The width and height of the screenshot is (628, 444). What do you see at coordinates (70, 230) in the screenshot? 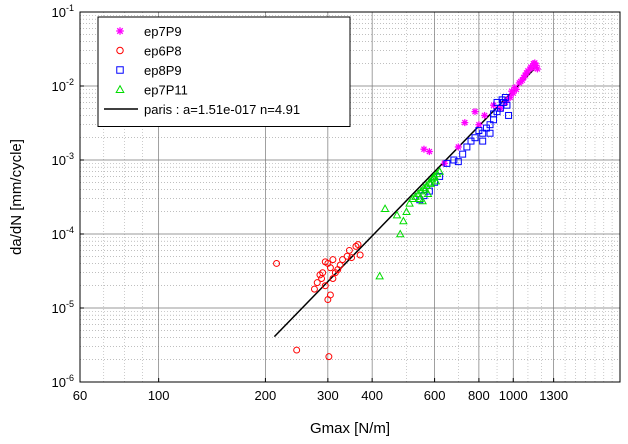
I see `y-tick-exponent: -4` at bounding box center [70, 230].